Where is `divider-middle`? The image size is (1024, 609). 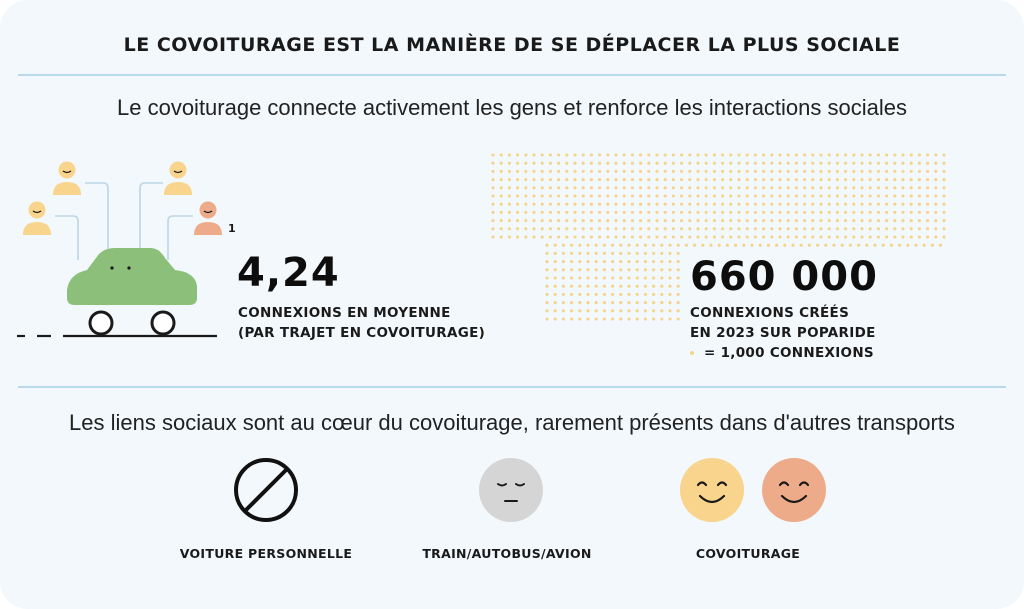
divider-middle is located at coordinates (512, 387).